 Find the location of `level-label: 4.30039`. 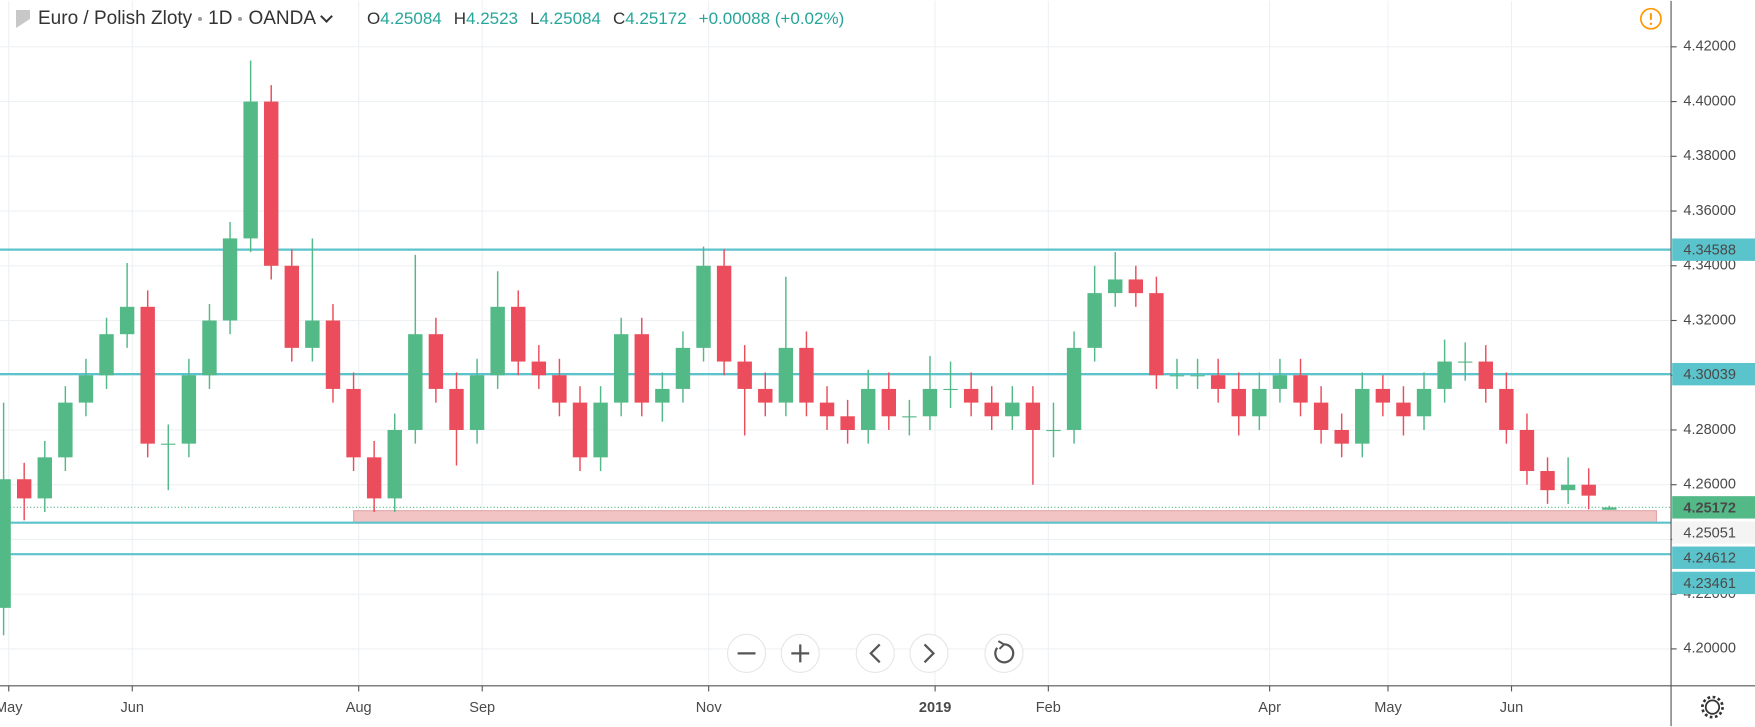

level-label: 4.30039 is located at coordinates (1709, 375).